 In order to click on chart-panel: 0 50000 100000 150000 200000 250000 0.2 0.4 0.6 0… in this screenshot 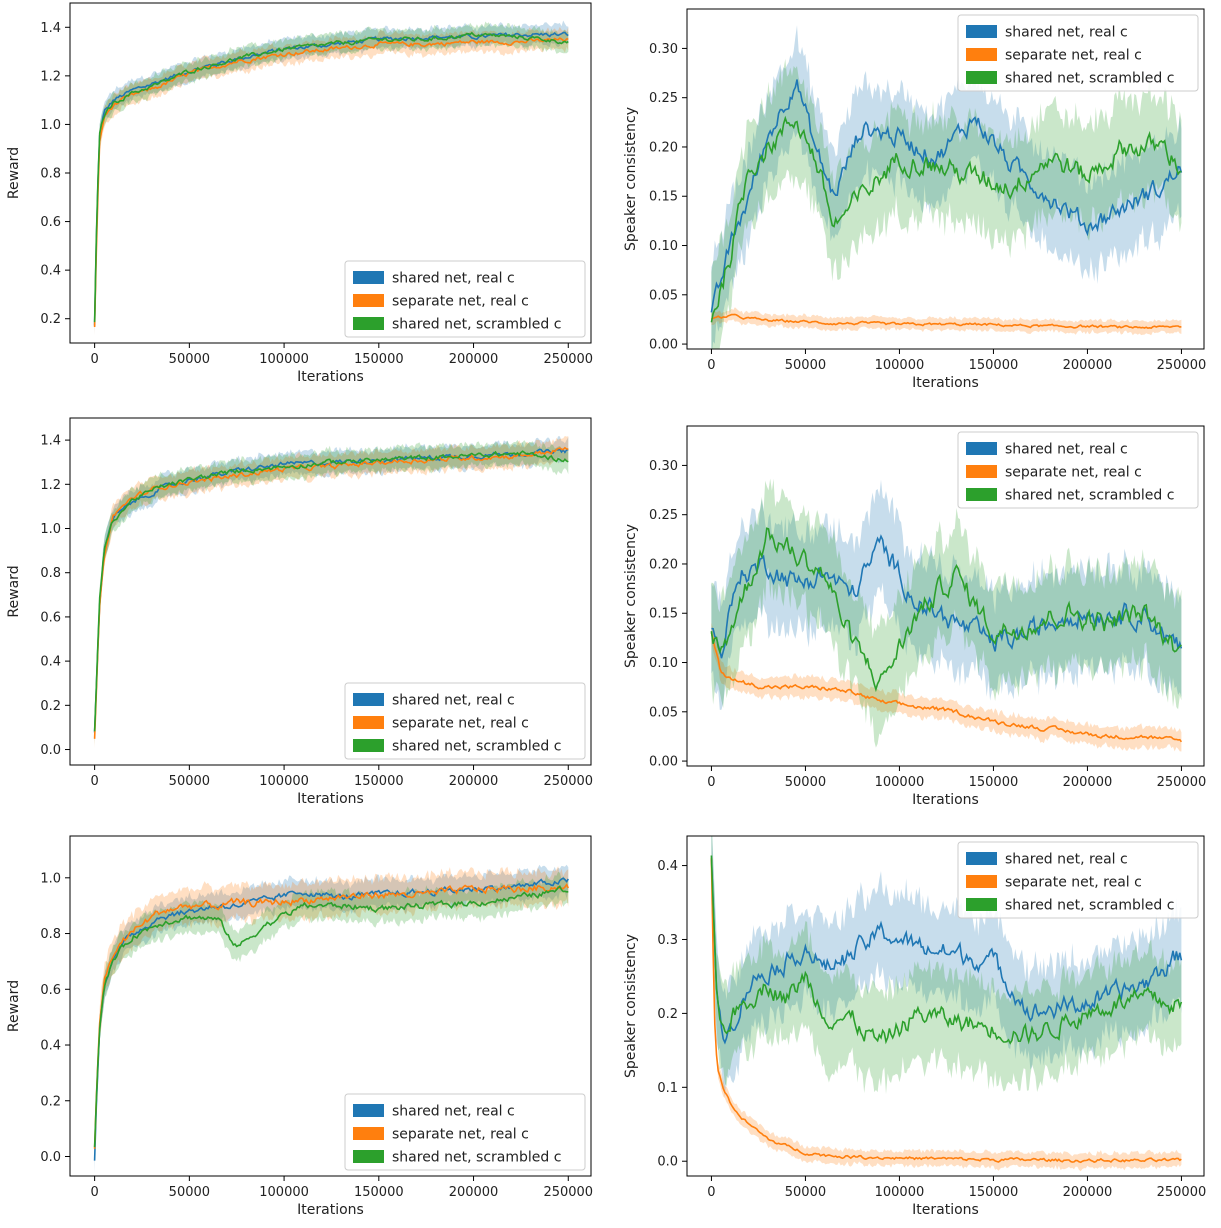, I will do `click(299, 193)`.